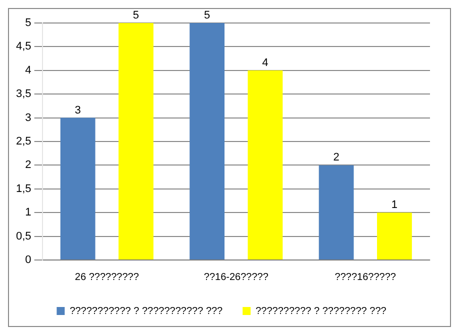  Describe the element at coordinates (265, 62) in the screenshot. I see `data-label: 4` at that location.